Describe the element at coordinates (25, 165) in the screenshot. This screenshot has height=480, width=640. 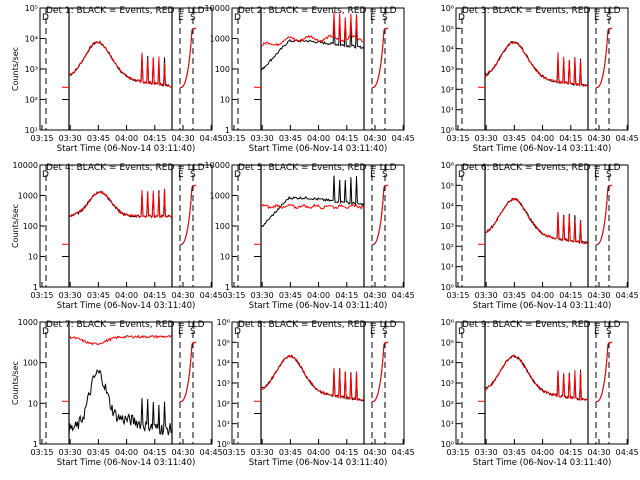
I see `y-tick-label: 10000` at that location.